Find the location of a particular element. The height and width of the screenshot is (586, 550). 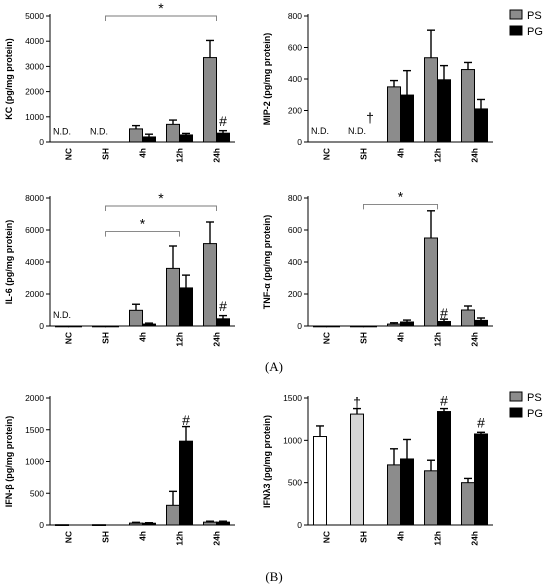

y-tick-label: 1500 is located at coordinates (34, 430).